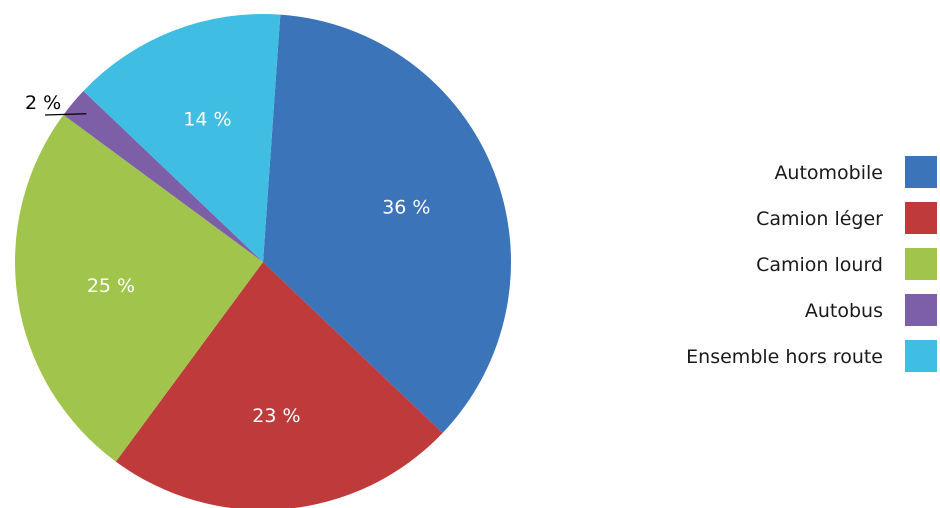 The height and width of the screenshot is (508, 940). Describe the element at coordinates (921, 264) in the screenshot. I see `legend-swatch-camion-lourd` at that location.